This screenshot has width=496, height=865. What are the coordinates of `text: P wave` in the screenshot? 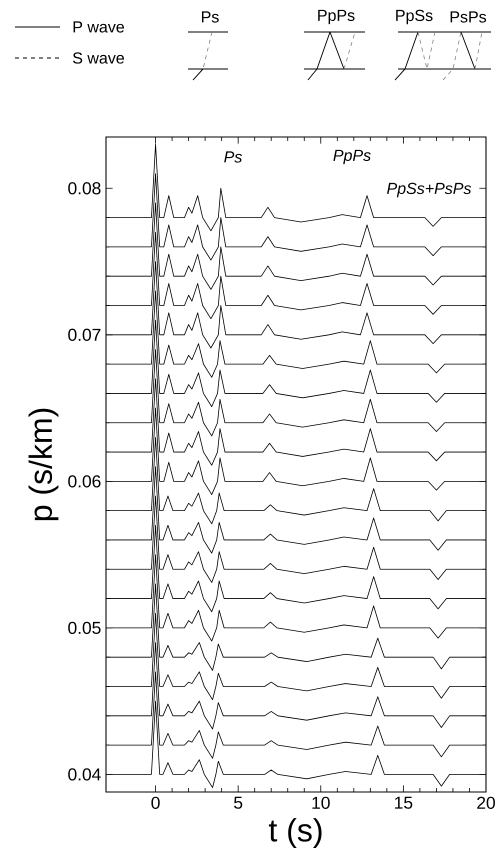 It's located at (99, 27).